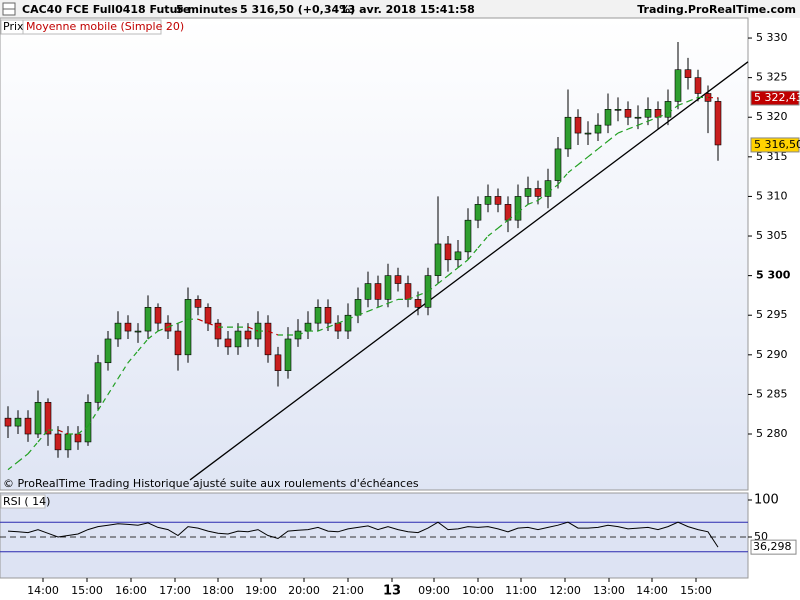 The height and width of the screenshot is (600, 800). I want to click on y-tick-label: 100, so click(766, 500).